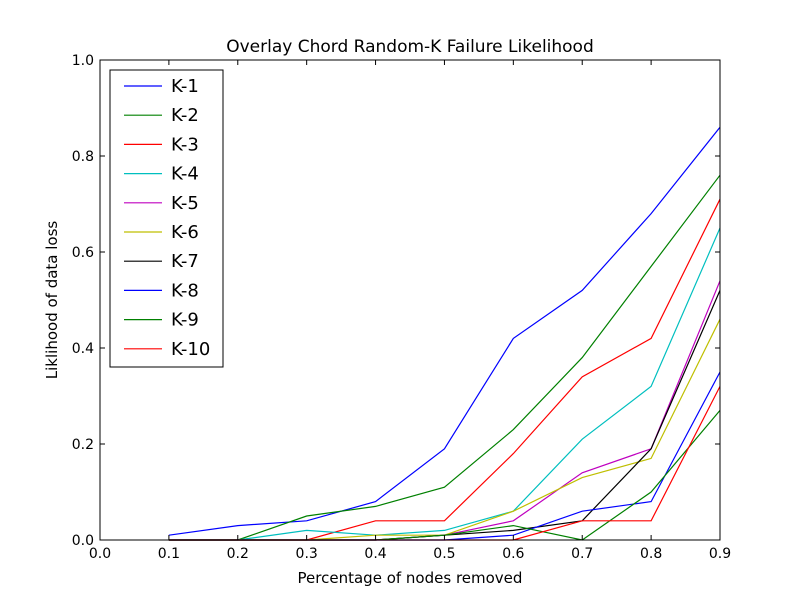 This screenshot has width=800, height=600. What do you see at coordinates (167, 349) in the screenshot?
I see `legend-item: K-10` at bounding box center [167, 349].